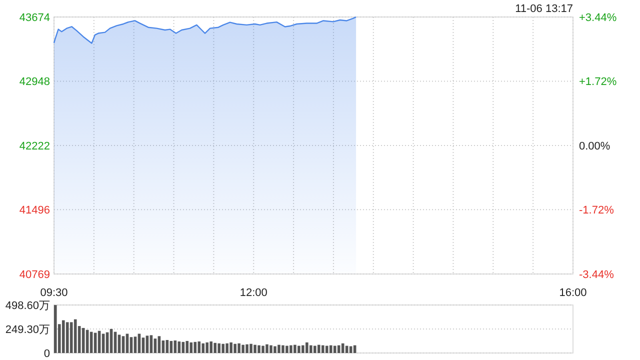 Image resolution: width=640 pixels, height=360 pixels. What do you see at coordinates (27, 330) in the screenshot?
I see `y-tick-label: 249.30万` at bounding box center [27, 330].